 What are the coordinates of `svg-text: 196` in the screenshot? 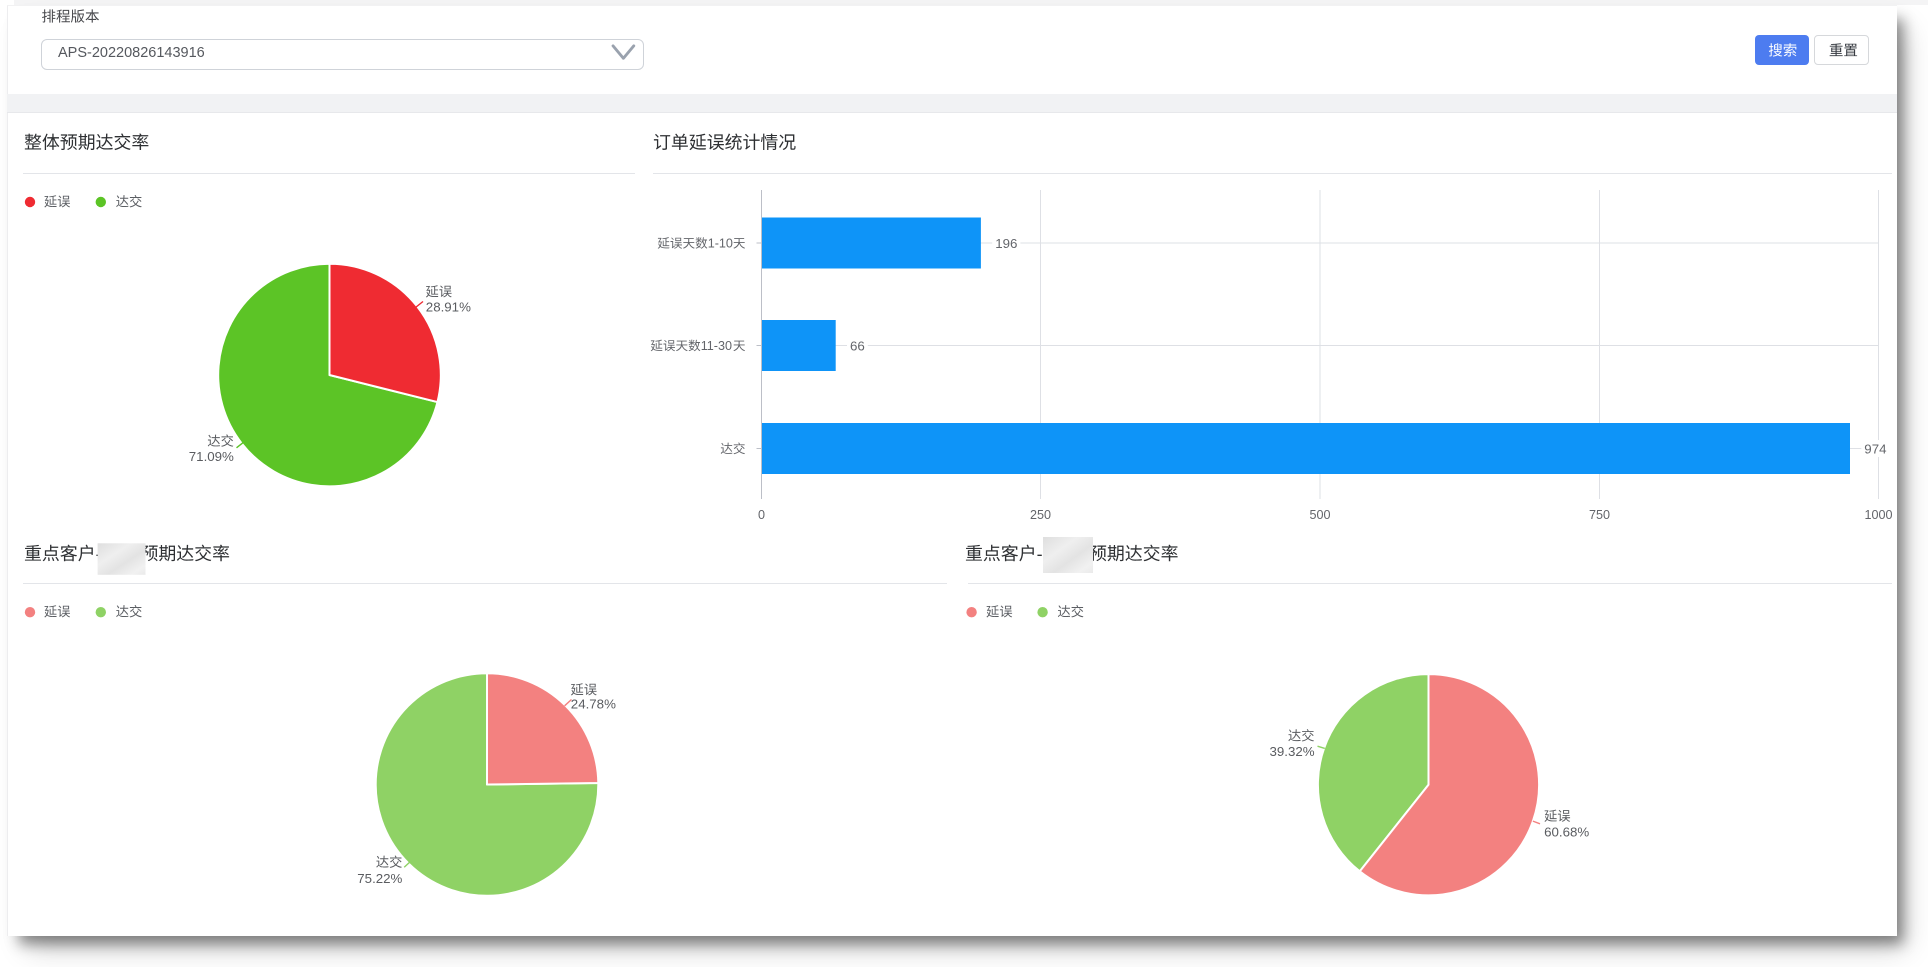 It's located at (1006, 243).